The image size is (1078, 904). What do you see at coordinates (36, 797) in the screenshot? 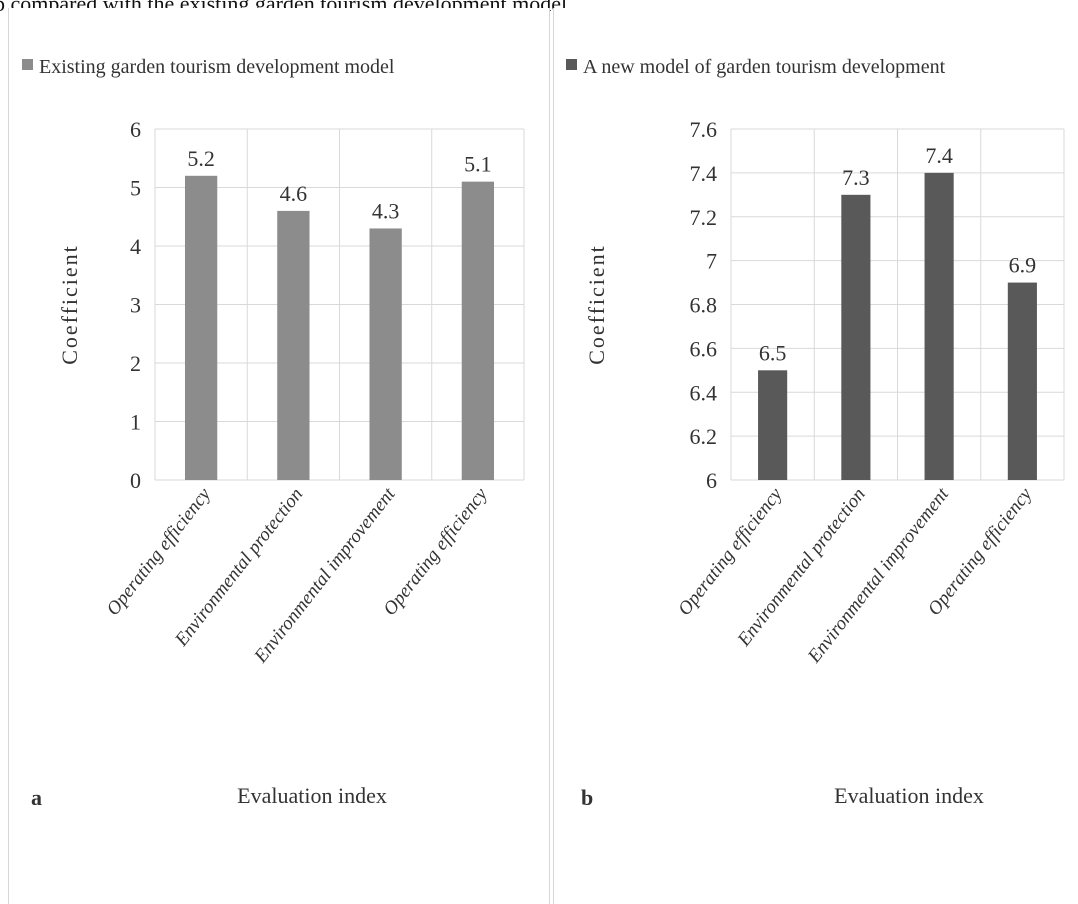
I see `chart-0-panel-label: a` at bounding box center [36, 797].